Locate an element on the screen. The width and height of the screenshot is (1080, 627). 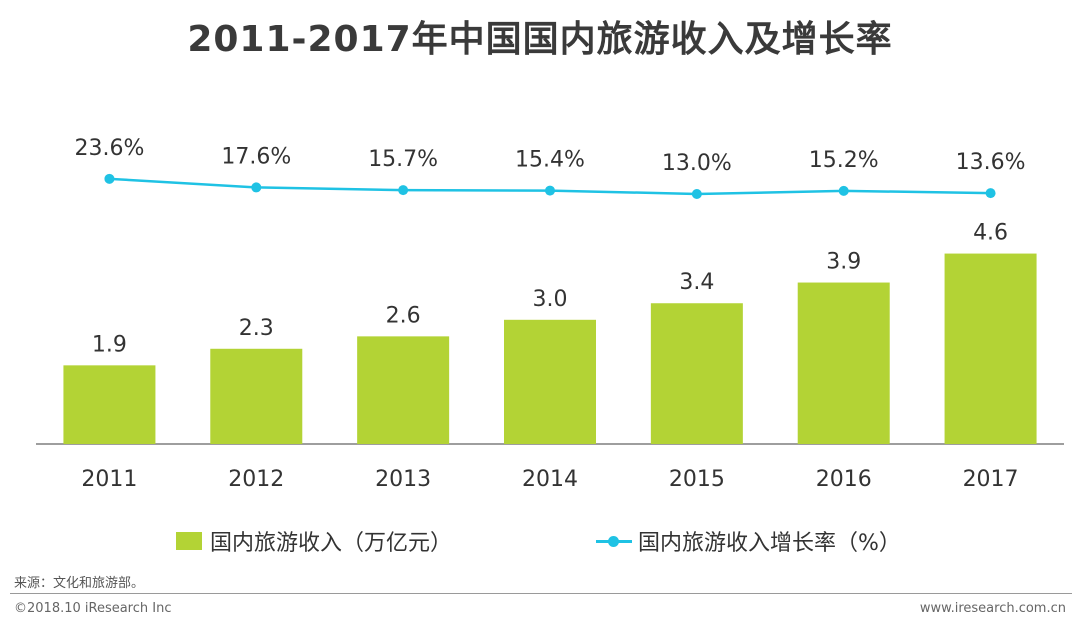
bar-value-label: 3.4 is located at coordinates (696, 282).